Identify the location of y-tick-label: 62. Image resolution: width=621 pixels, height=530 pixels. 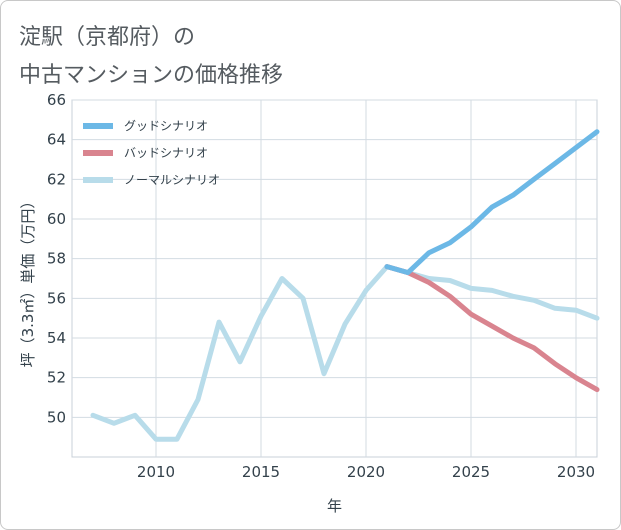
(56, 179).